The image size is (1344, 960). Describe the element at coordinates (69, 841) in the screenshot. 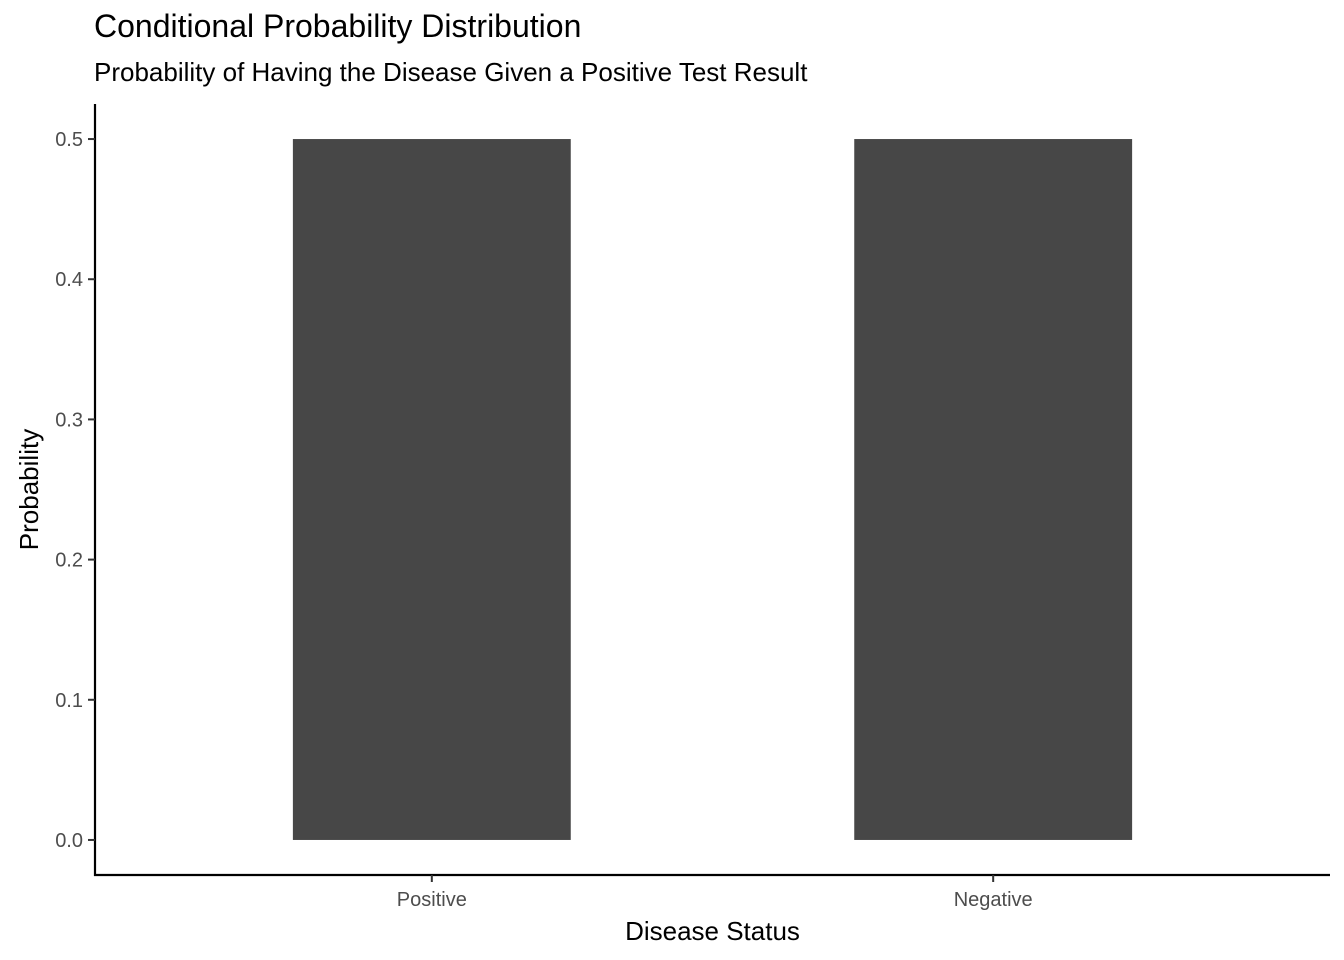

I see `y-tick-label: 0.0` at that location.